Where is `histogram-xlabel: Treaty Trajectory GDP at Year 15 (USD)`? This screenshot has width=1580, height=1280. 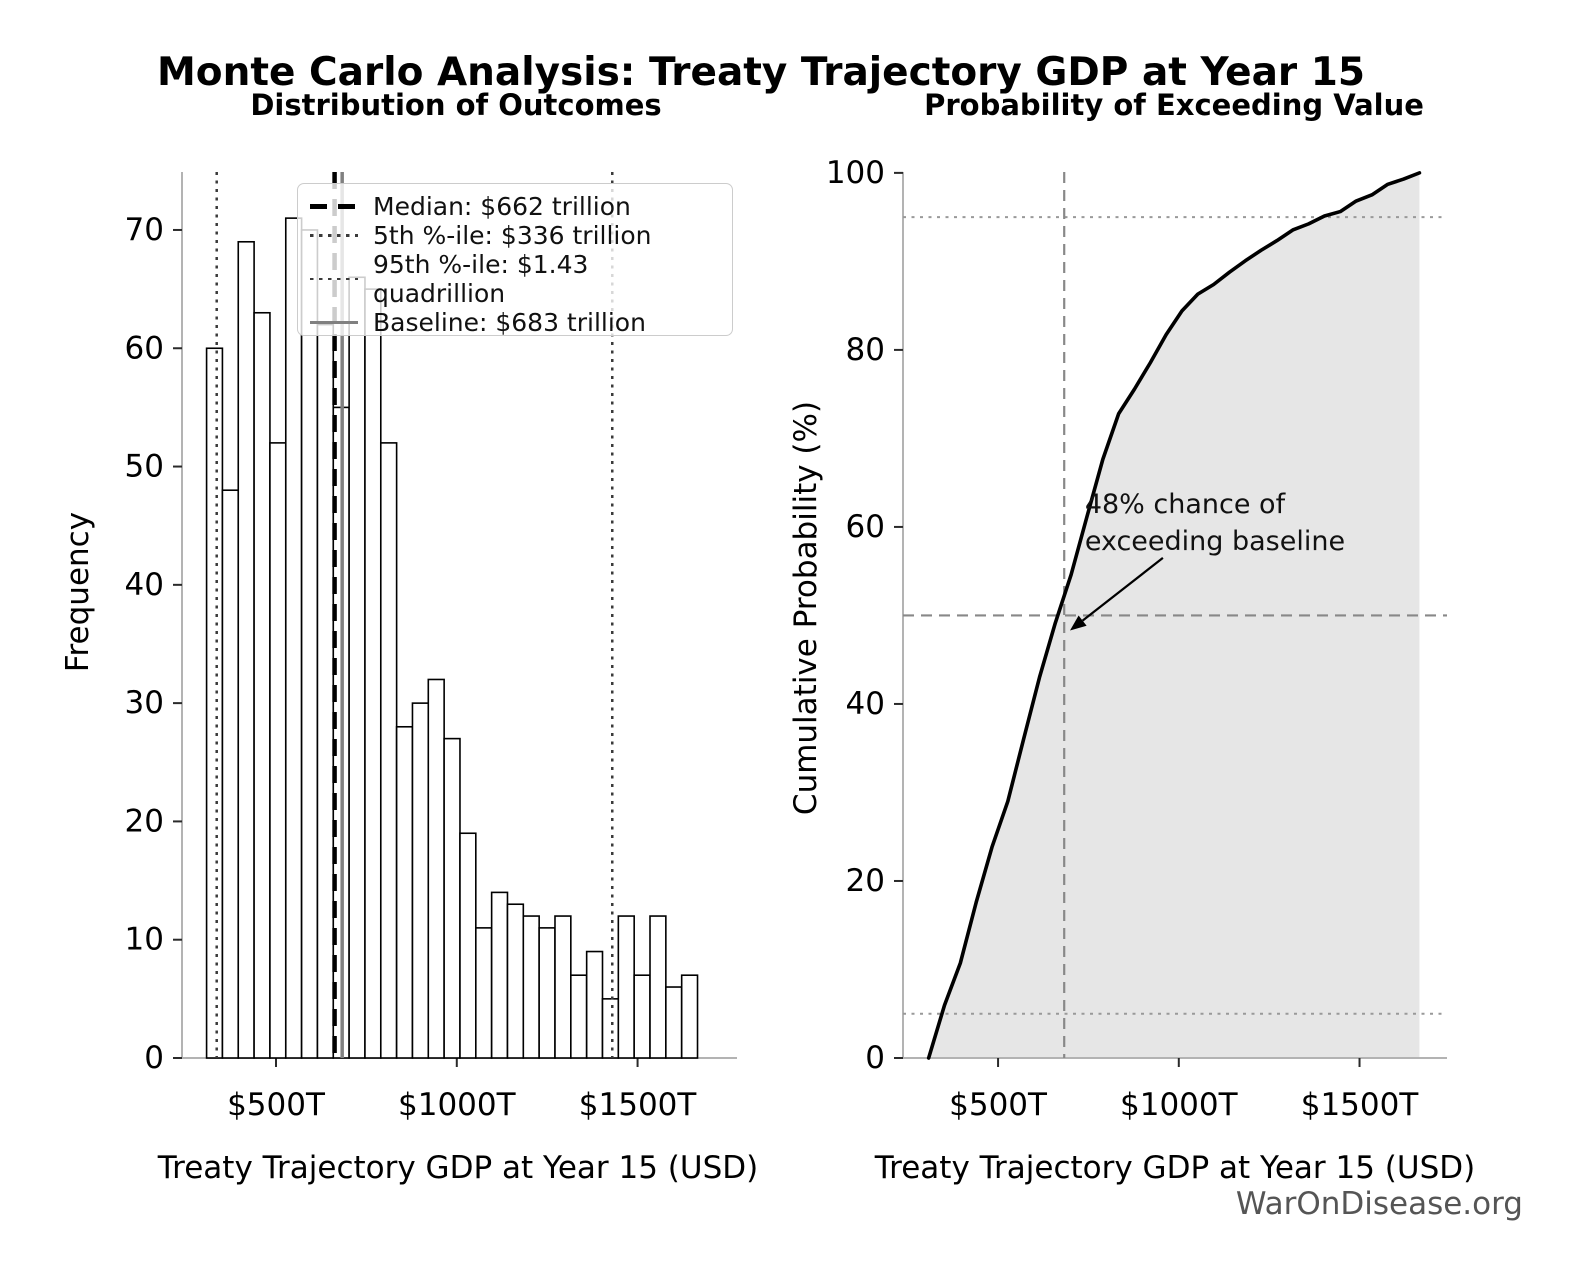
histogram-xlabel: Treaty Trajectory GDP at Year 15 (USD) is located at coordinates (458, 1168).